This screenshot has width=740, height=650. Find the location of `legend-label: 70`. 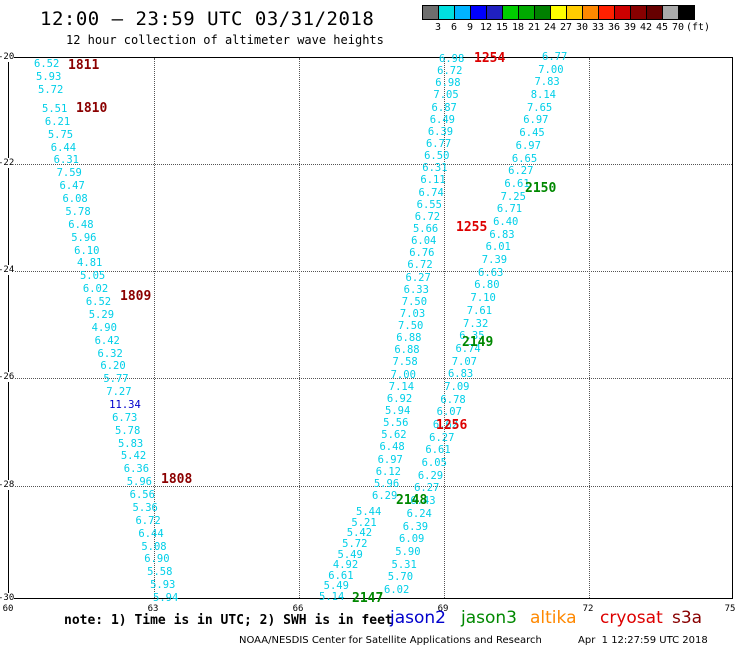

legend-label: 70 is located at coordinates (678, 27).